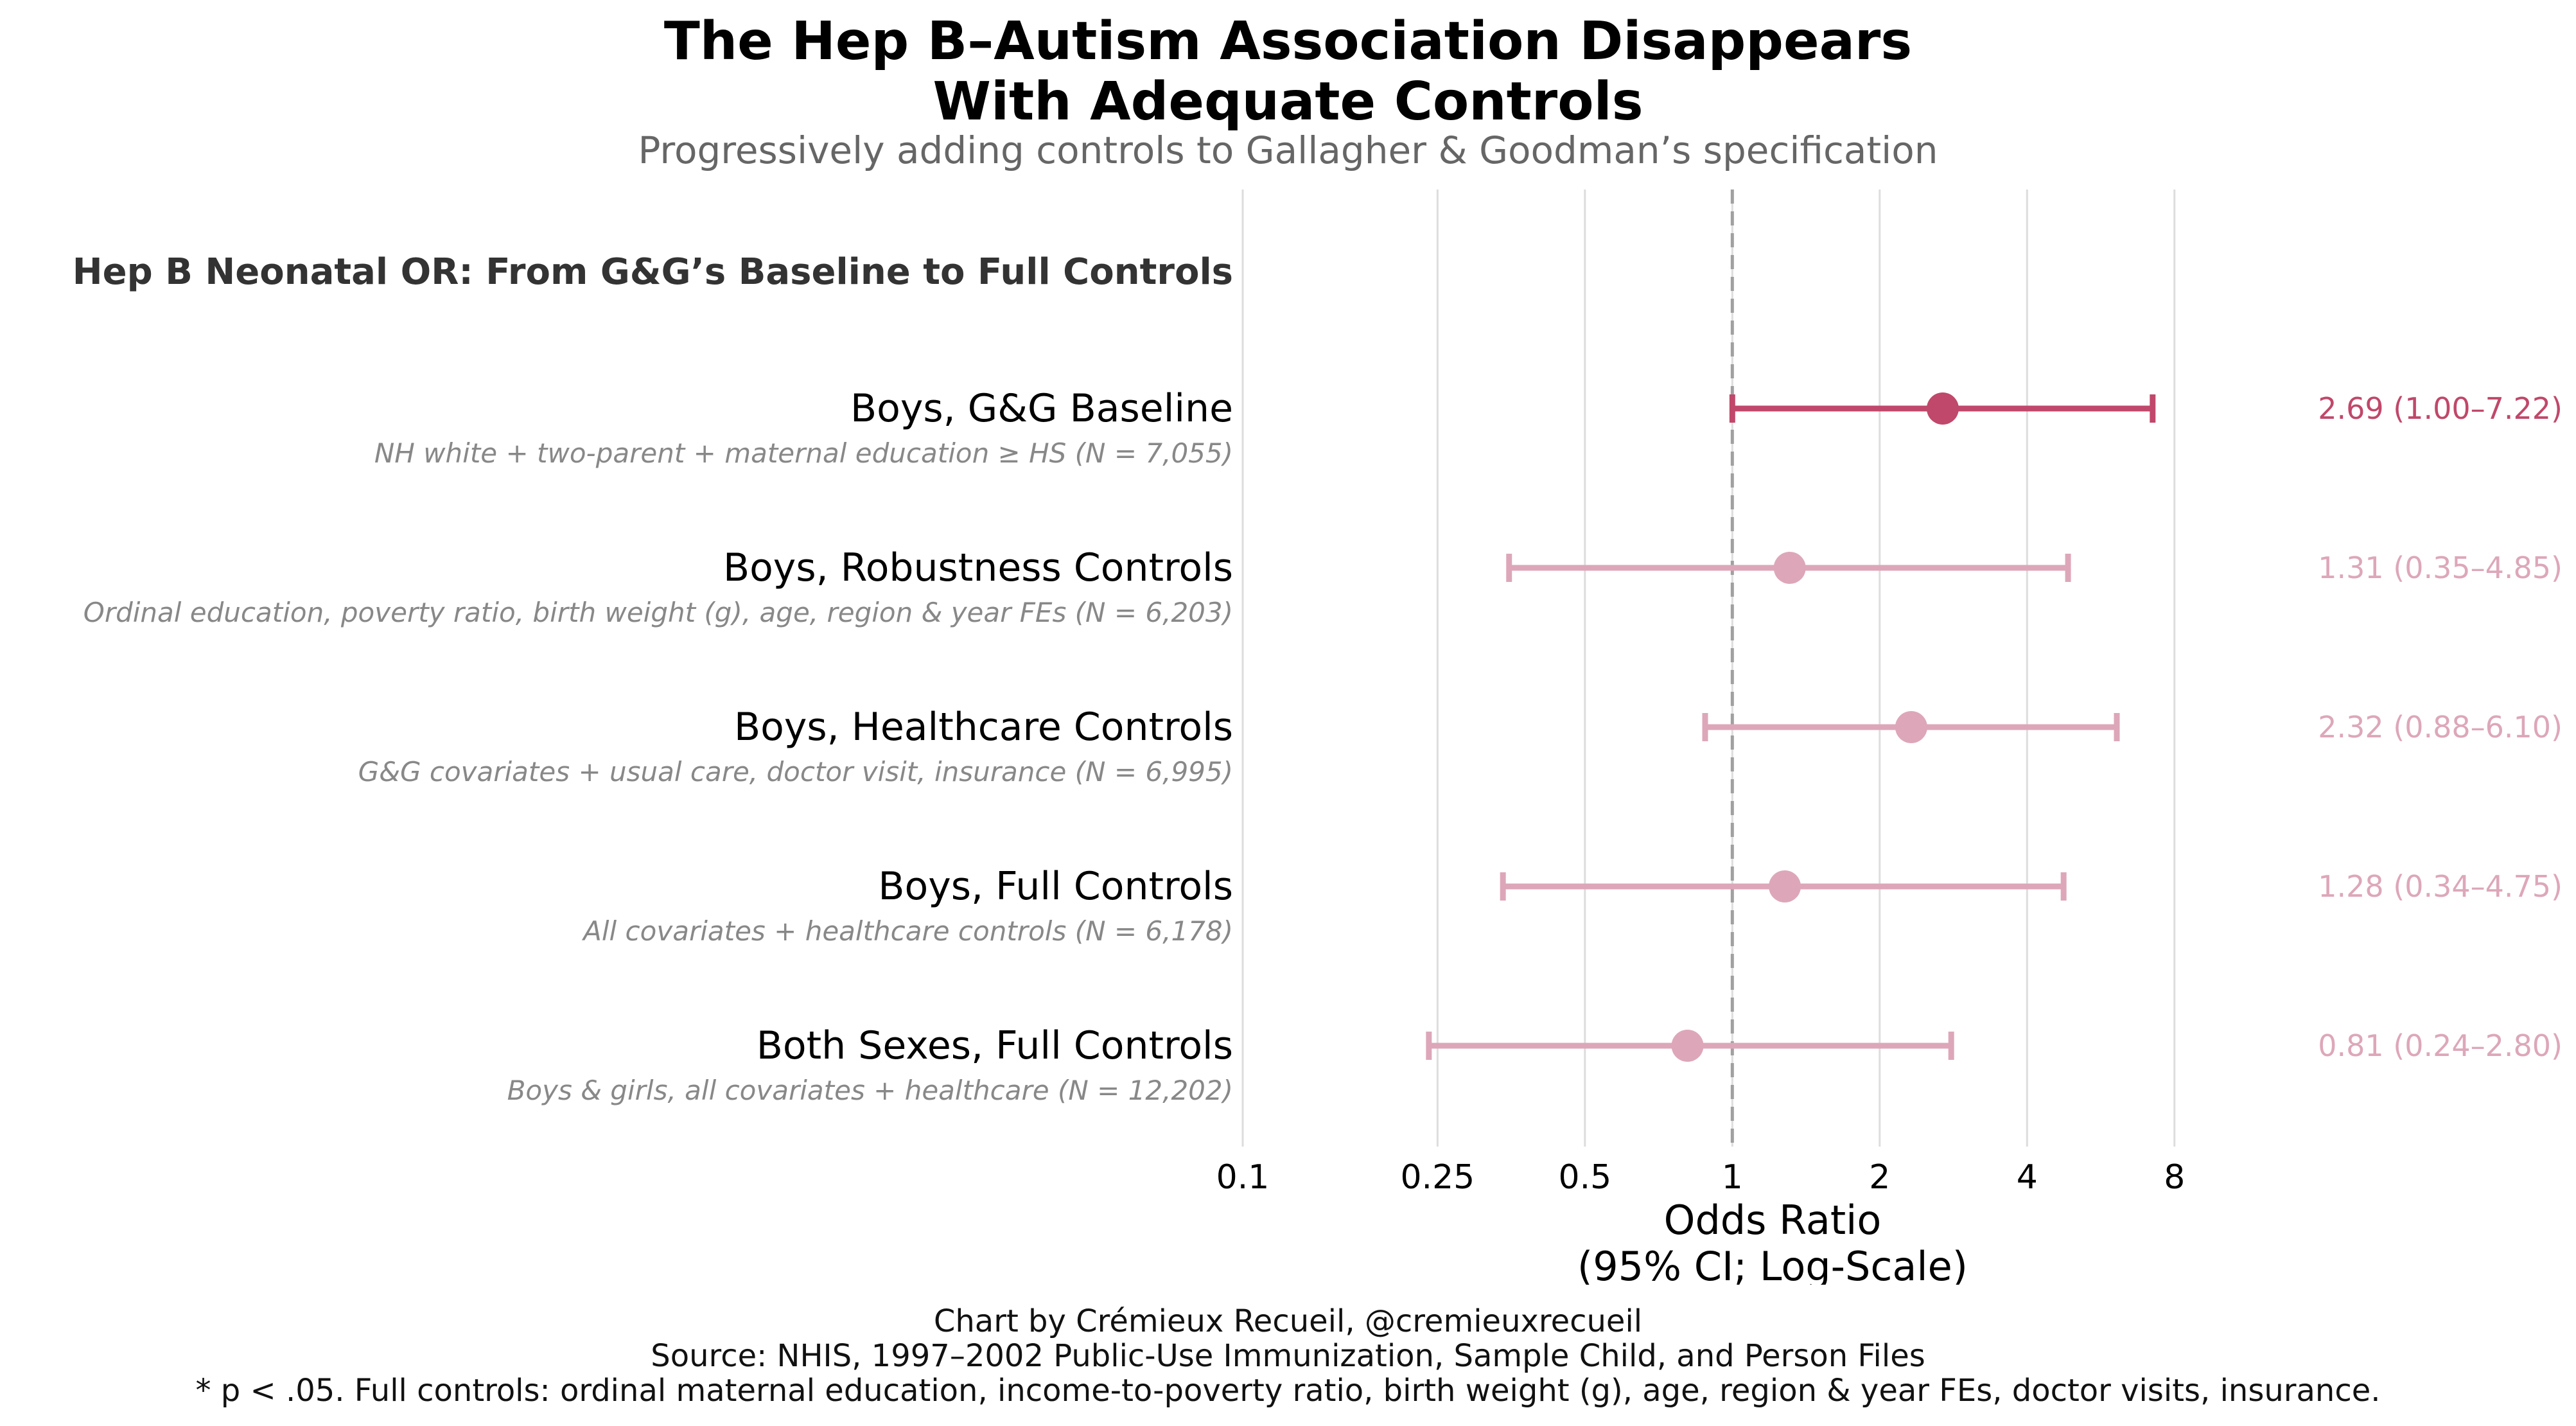  Describe the element at coordinates (984, 727) in the screenshot. I see `row-label: Boys, Healthcare Controls` at that location.